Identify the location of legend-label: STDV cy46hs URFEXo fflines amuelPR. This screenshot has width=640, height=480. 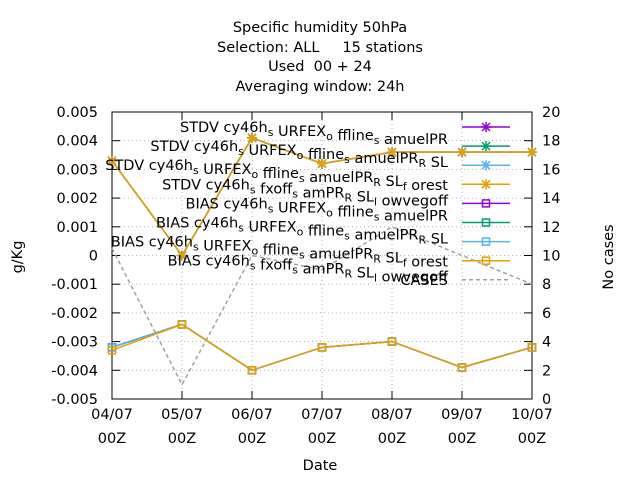
(314, 134).